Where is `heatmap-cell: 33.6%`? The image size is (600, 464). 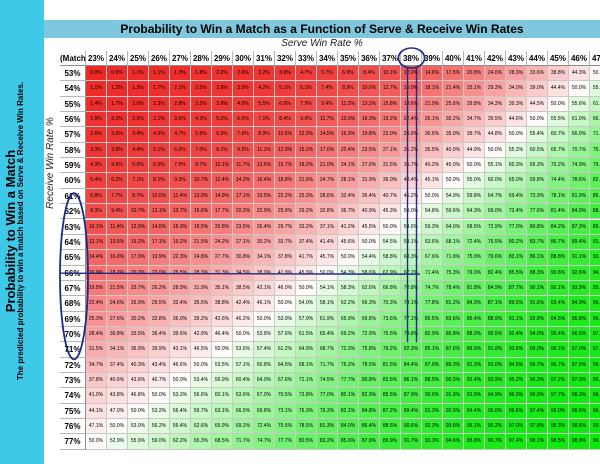 heatmap-cell: 33.6% is located at coordinates (537, 74).